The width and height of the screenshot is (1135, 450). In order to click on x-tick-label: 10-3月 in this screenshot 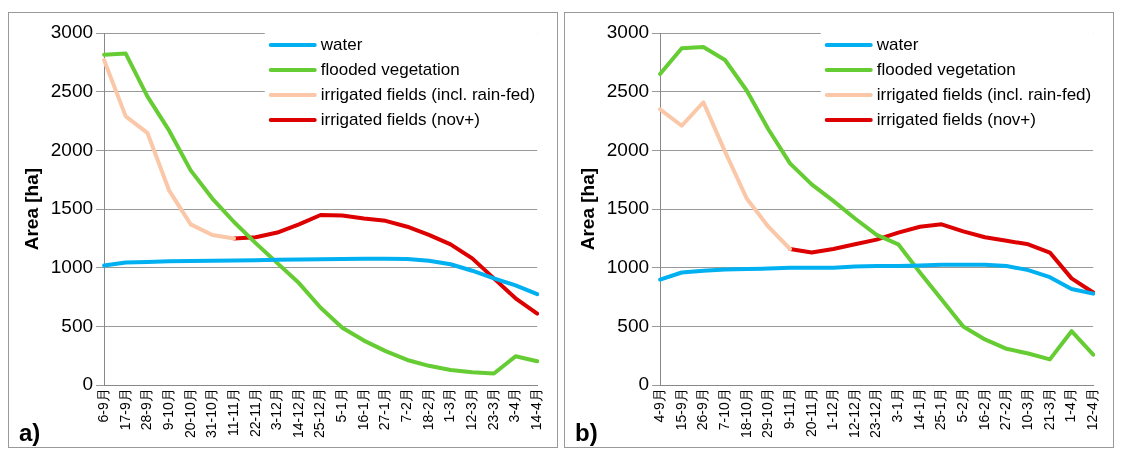, I will do `click(1027, 409)`.